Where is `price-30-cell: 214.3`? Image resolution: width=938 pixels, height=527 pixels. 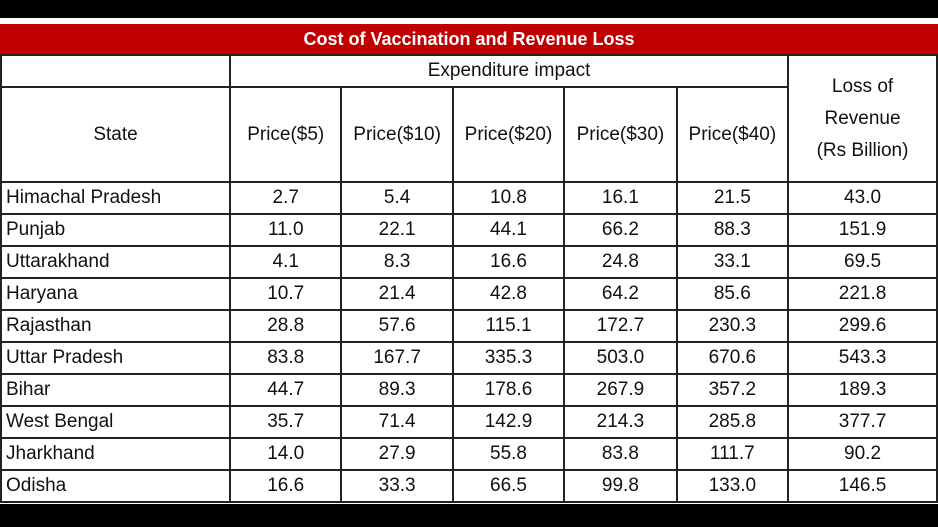 price-30-cell: 214.3 is located at coordinates (620, 422).